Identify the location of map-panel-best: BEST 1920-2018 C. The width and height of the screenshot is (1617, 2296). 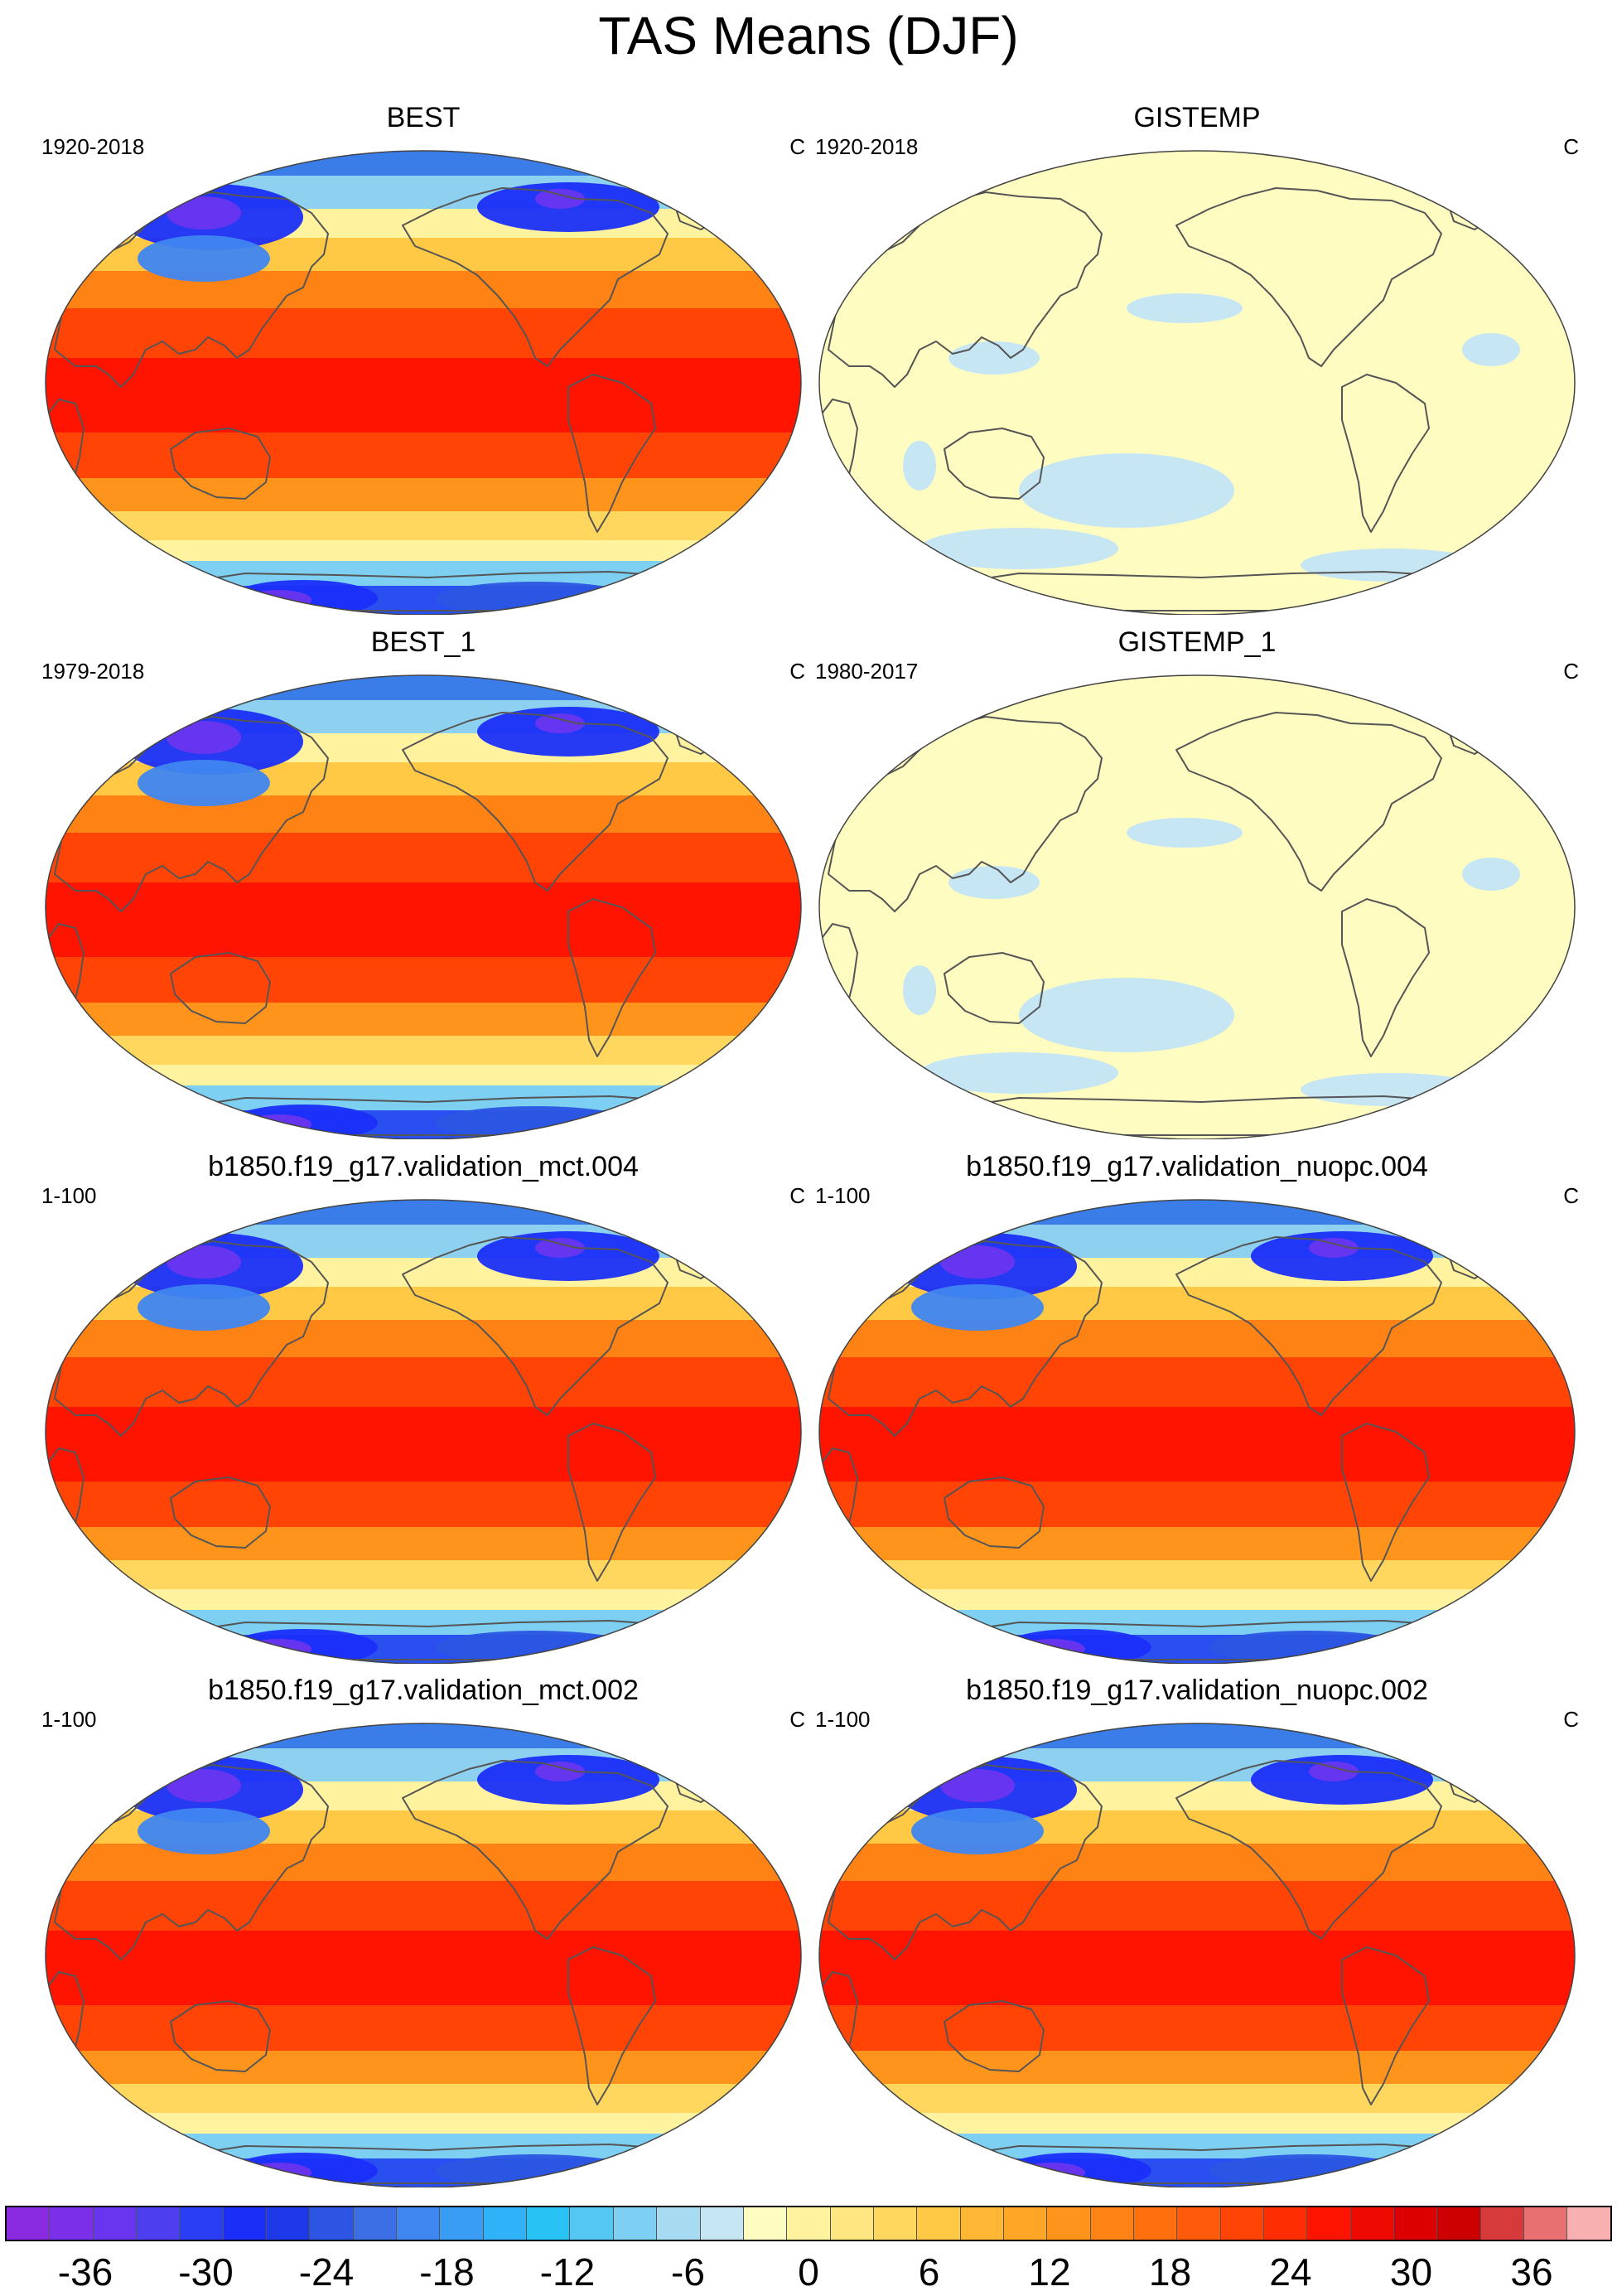
(423, 358).